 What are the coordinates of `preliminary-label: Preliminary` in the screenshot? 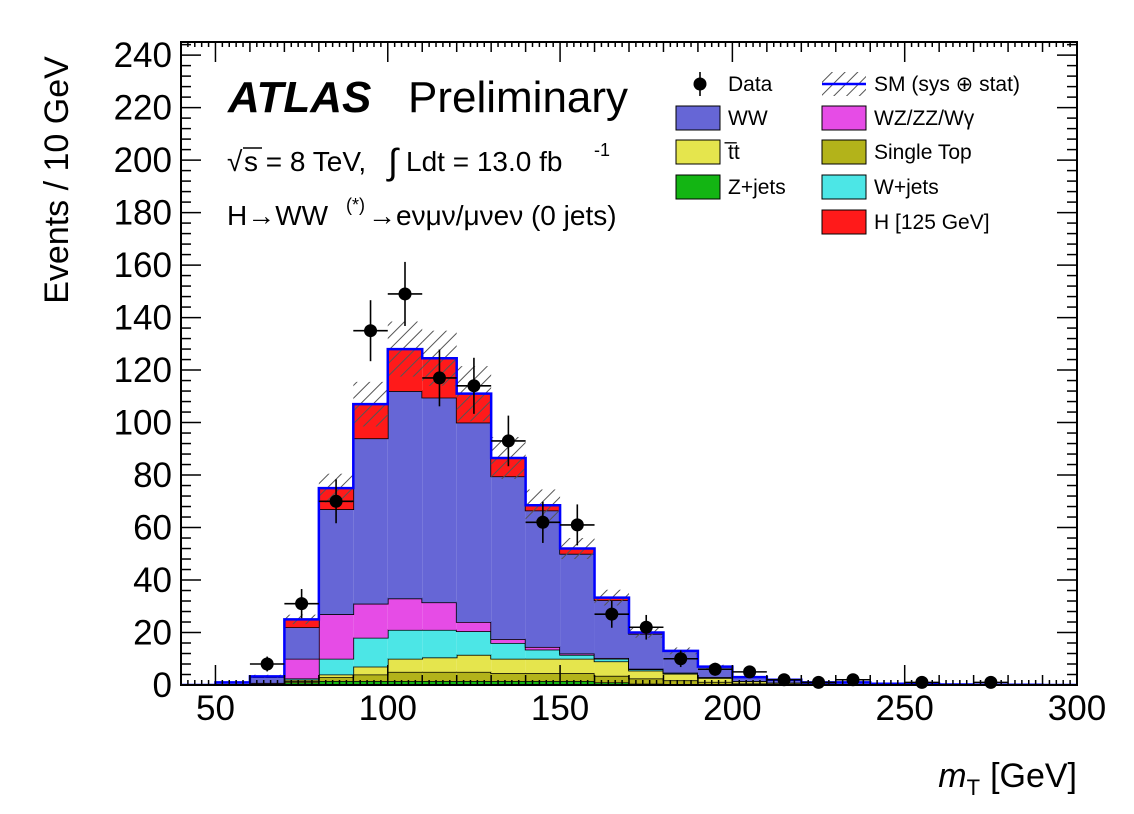 It's located at (518, 97).